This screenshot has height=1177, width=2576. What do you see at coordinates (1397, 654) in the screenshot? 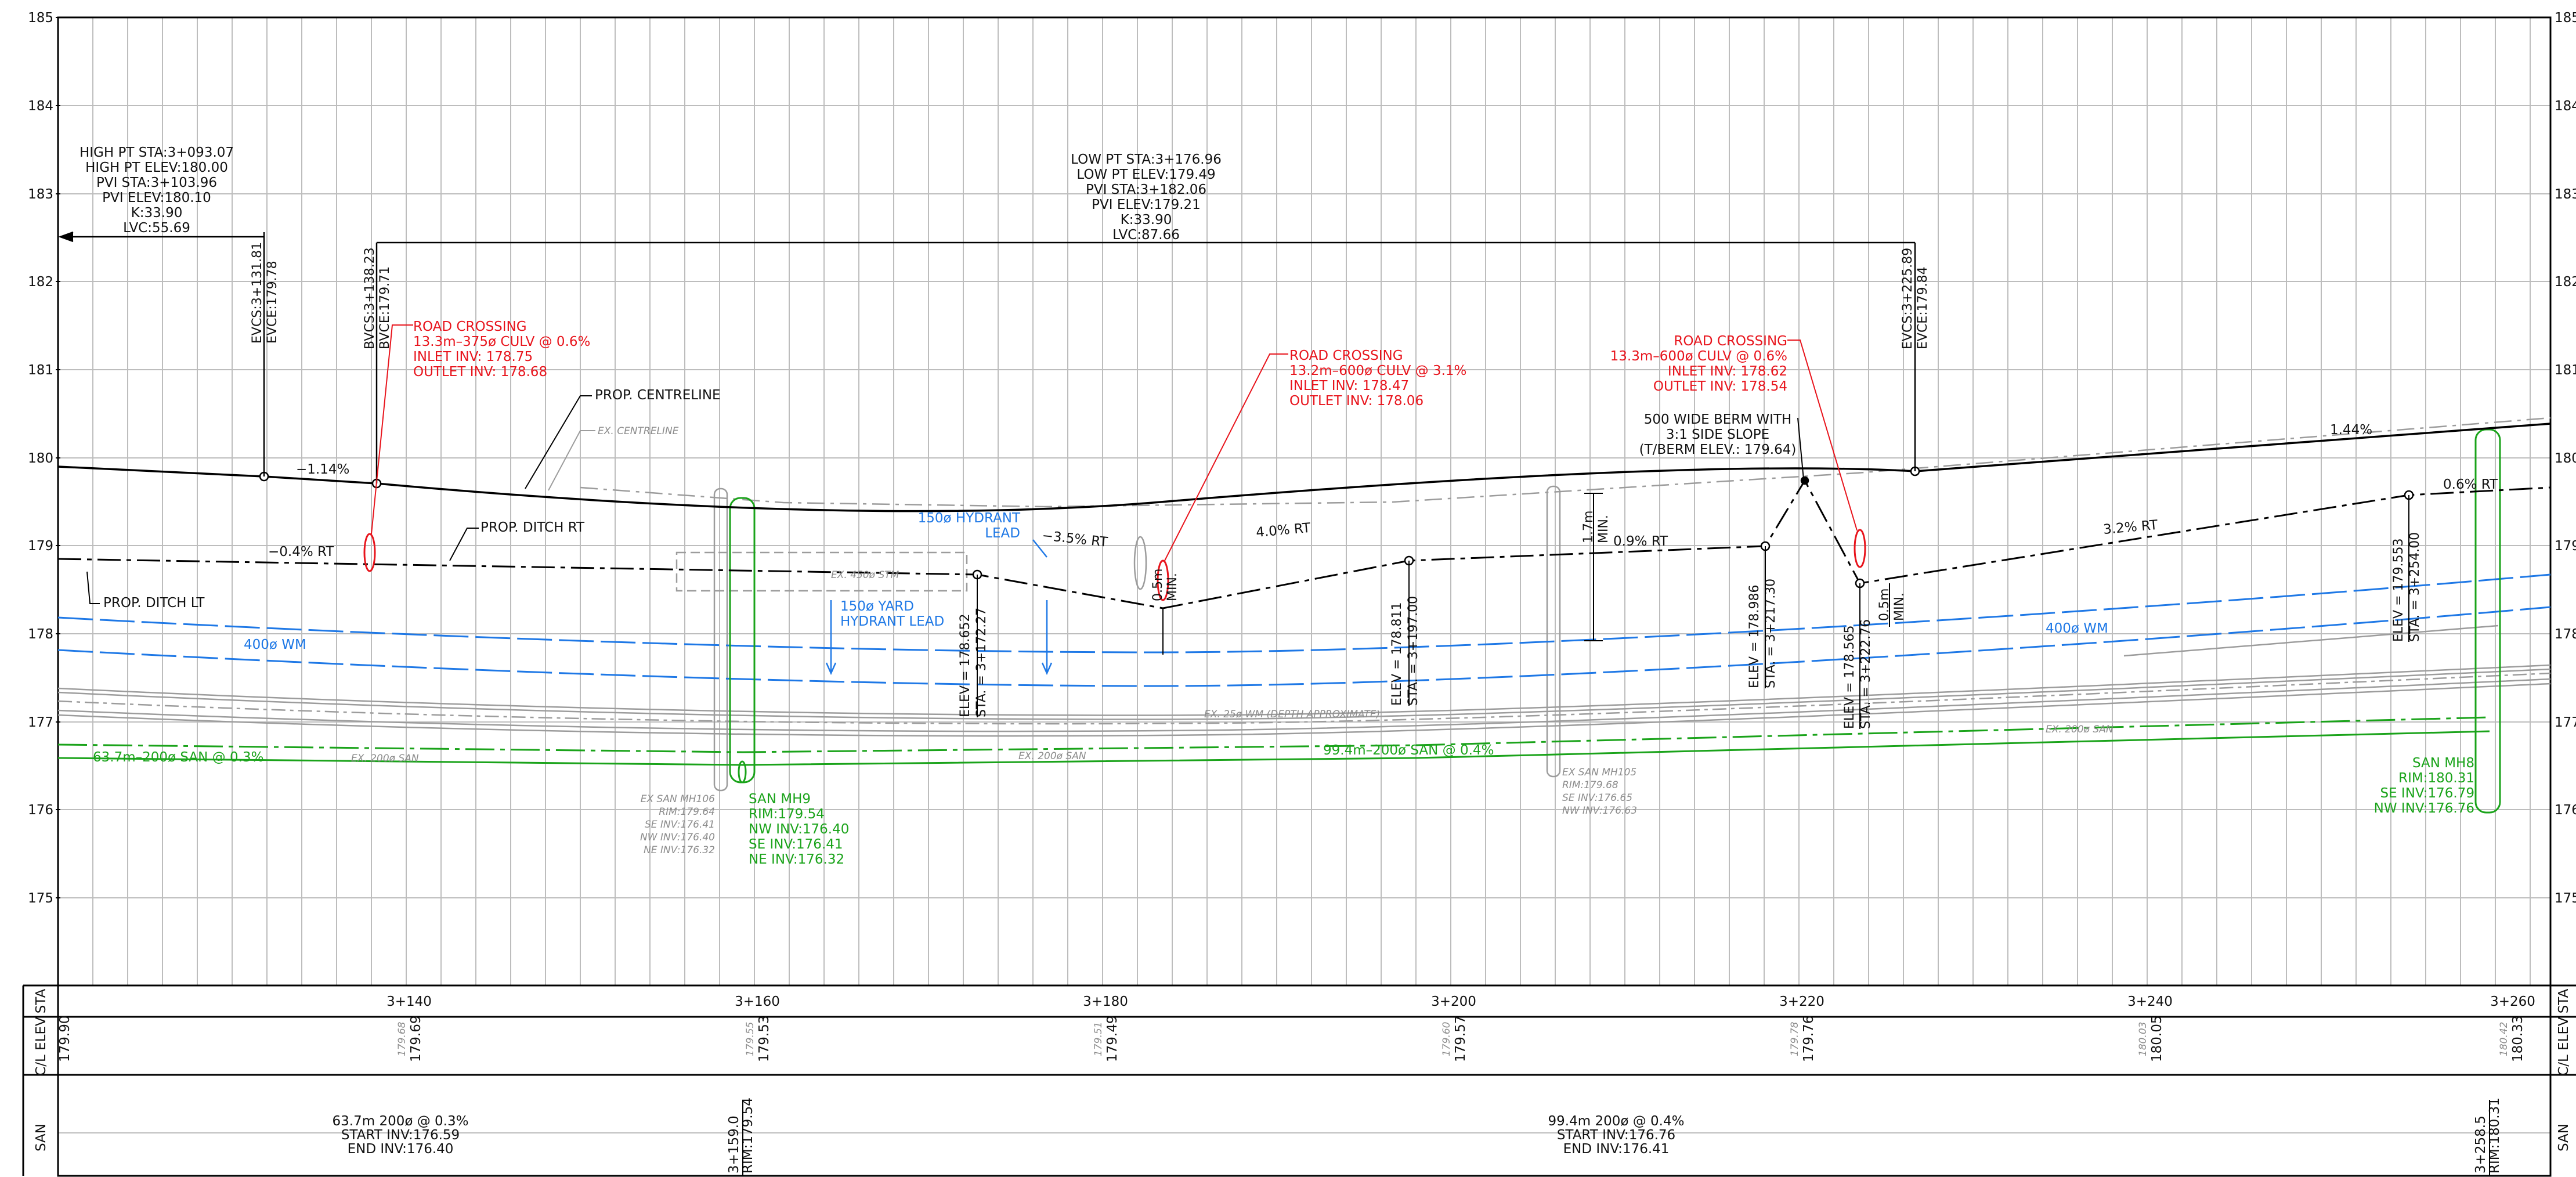
I see `ditch-p2-elev: ELEV = 178.811` at bounding box center [1397, 654].